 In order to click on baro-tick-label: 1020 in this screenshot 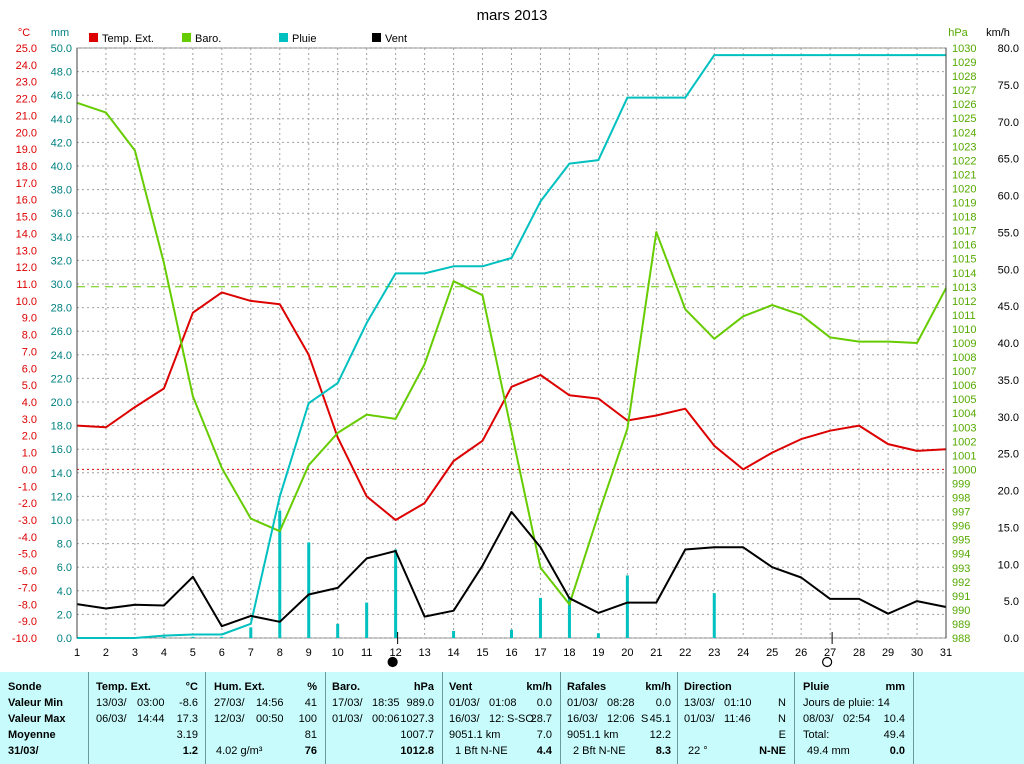, I will do `click(964, 189)`.